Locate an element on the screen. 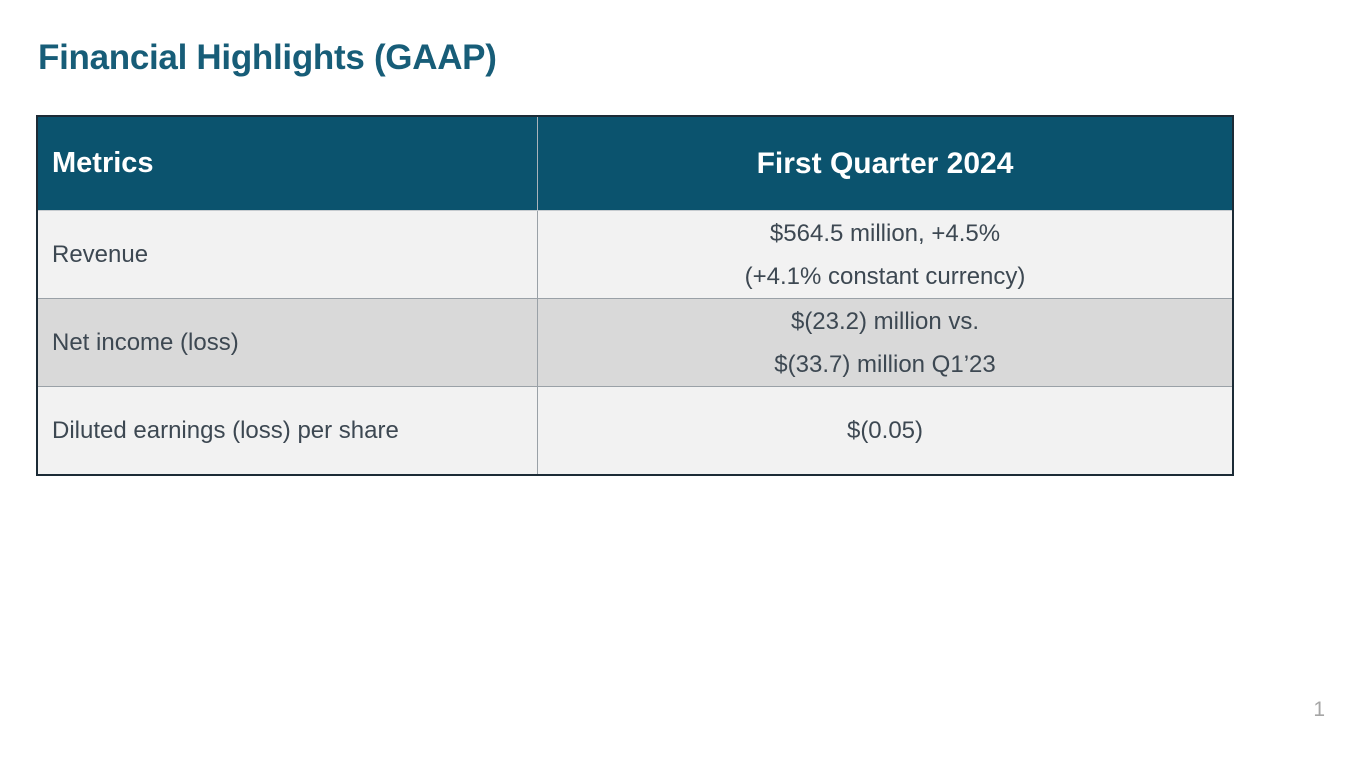 This screenshot has height=768, width=1365. slide-title: Financial Highlights (GAAP) is located at coordinates (267, 57).